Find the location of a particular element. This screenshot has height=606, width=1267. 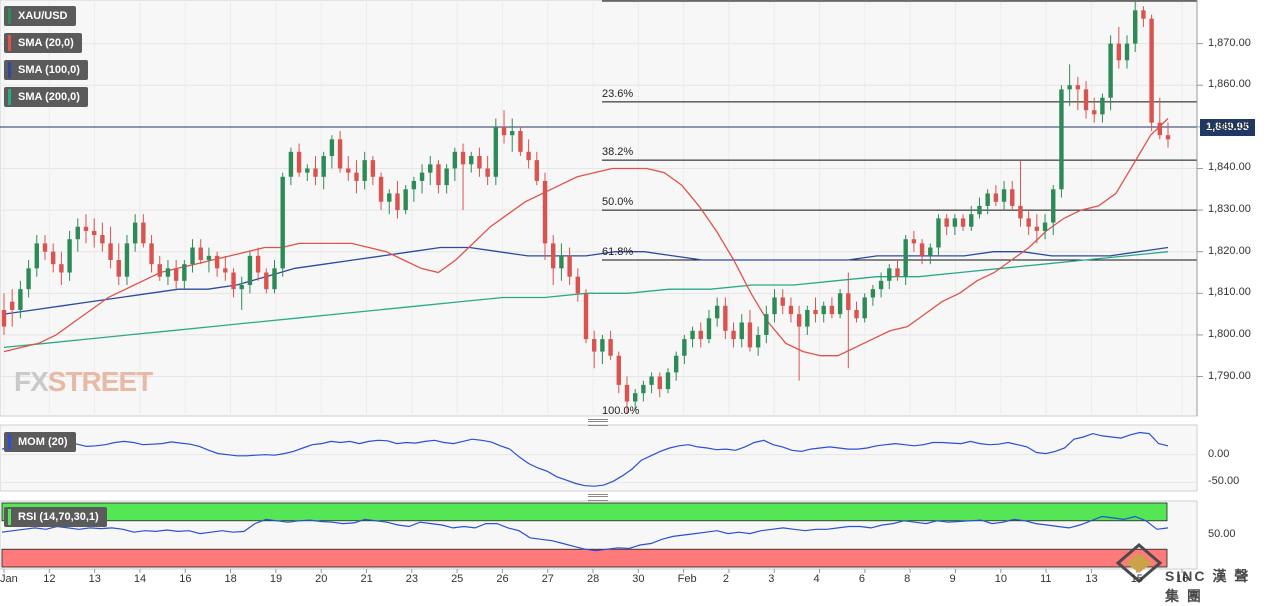

x-tick-label: Feb is located at coordinates (687, 579).